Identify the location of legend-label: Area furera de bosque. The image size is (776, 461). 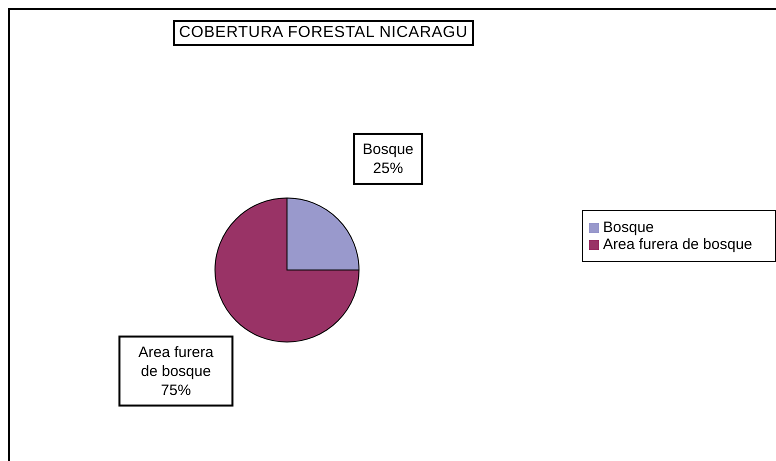
(677, 244).